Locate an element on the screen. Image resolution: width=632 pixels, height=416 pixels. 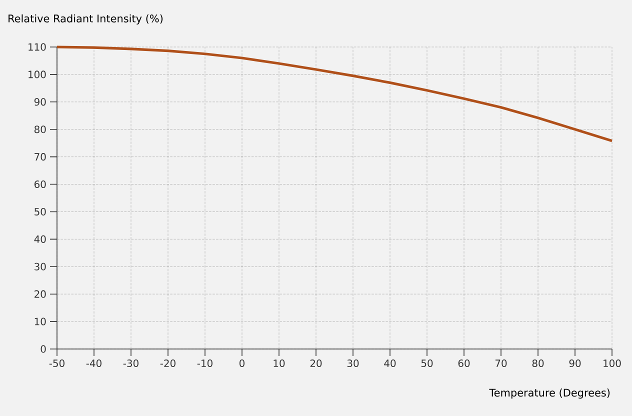
y-tick-label: 50 is located at coordinates (40, 212).